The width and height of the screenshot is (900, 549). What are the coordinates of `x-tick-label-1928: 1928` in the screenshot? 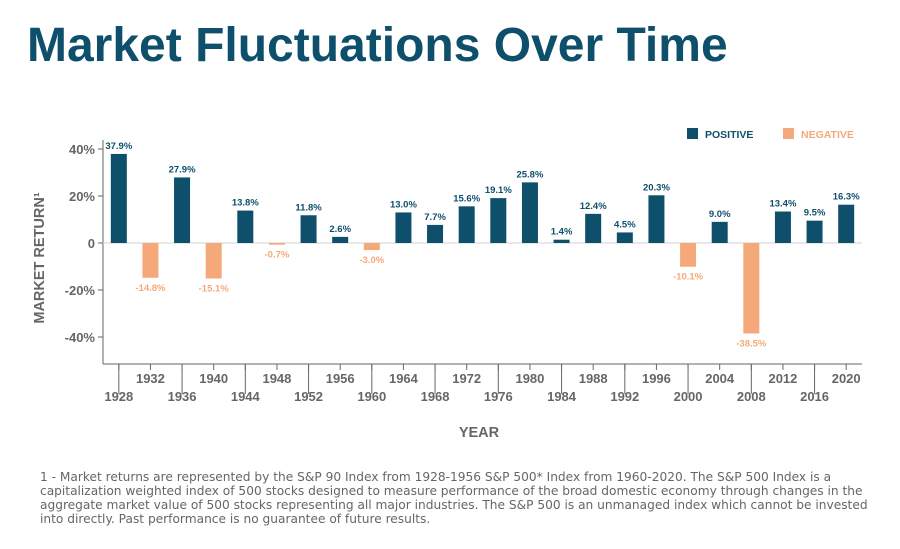 It's located at (118, 396).